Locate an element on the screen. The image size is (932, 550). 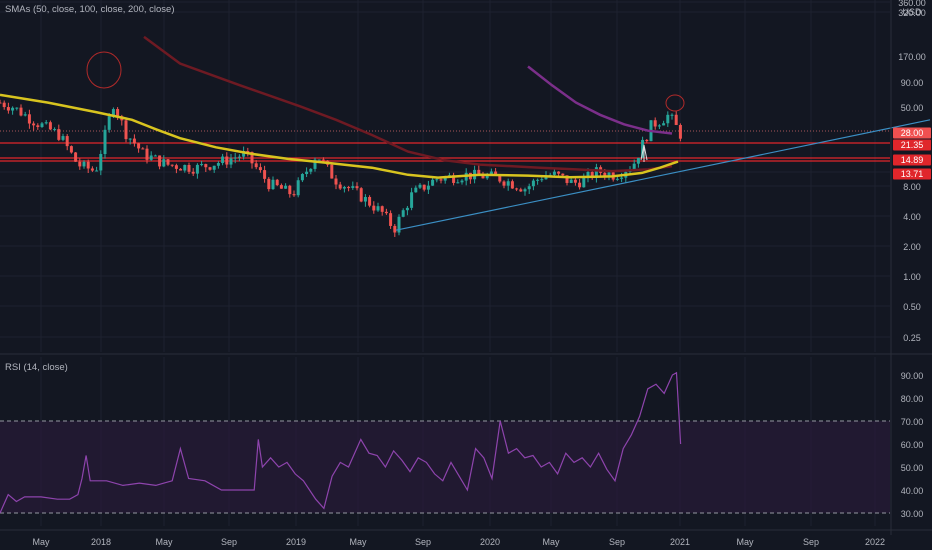
price-label-box is located at coordinates (912, 160).